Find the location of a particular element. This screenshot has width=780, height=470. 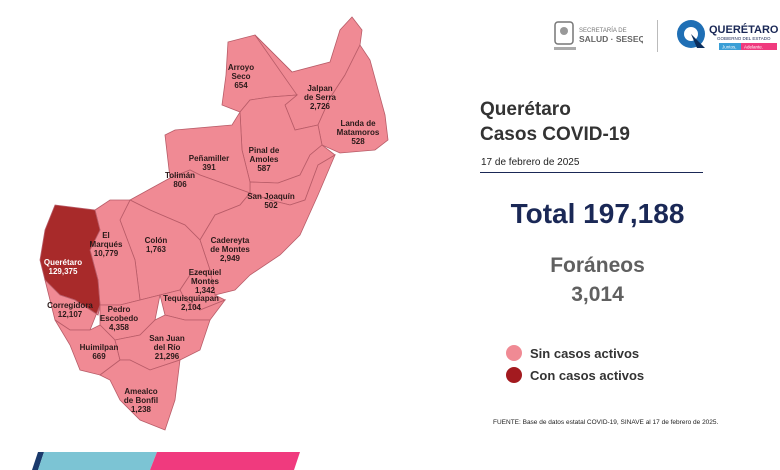

municipality-label-amealco-de-bonfil: Amealco de Bonfil 1,238 is located at coordinates (141, 400).